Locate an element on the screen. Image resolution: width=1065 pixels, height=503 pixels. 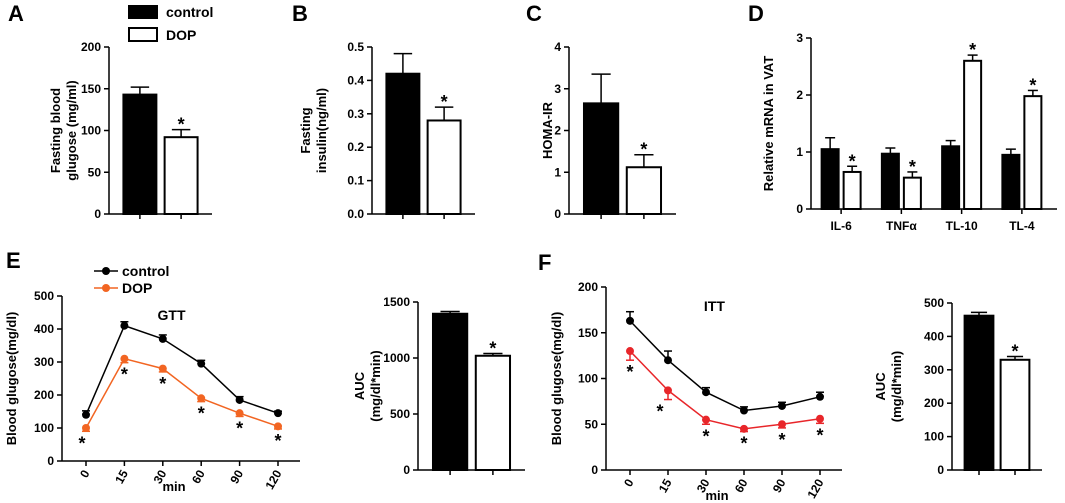
x-tick-label: 60 is located at coordinates (741, 485).